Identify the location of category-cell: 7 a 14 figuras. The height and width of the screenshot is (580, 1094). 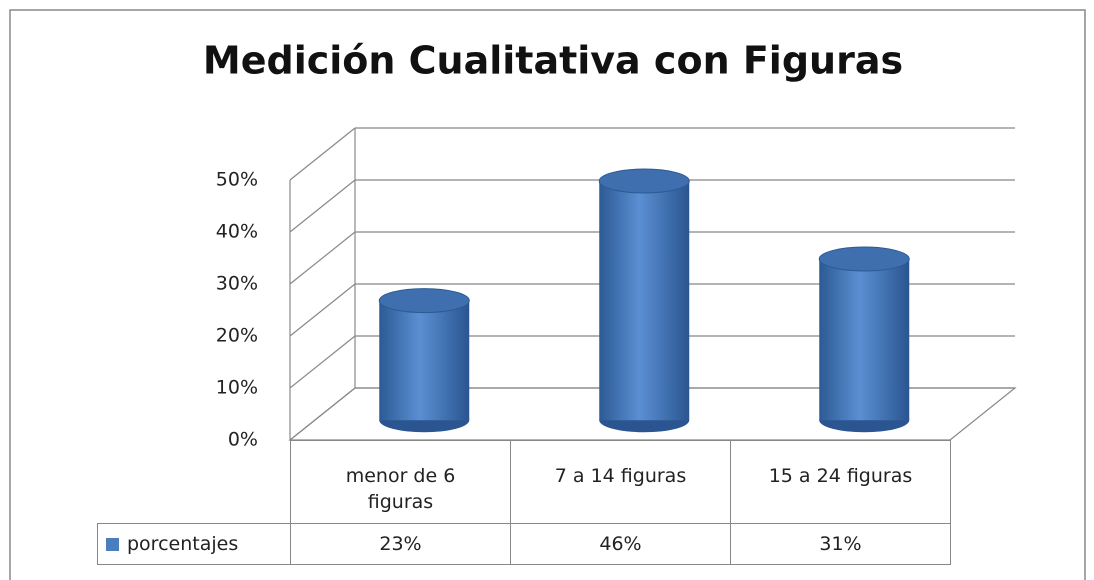
(620, 482).